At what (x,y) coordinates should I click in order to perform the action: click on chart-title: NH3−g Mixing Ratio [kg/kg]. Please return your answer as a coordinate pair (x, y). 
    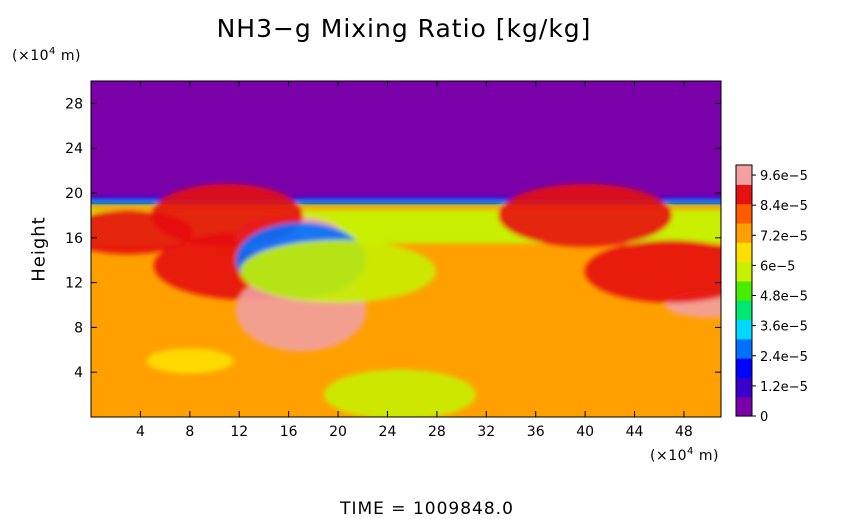
    Looking at the image, I should click on (404, 28).